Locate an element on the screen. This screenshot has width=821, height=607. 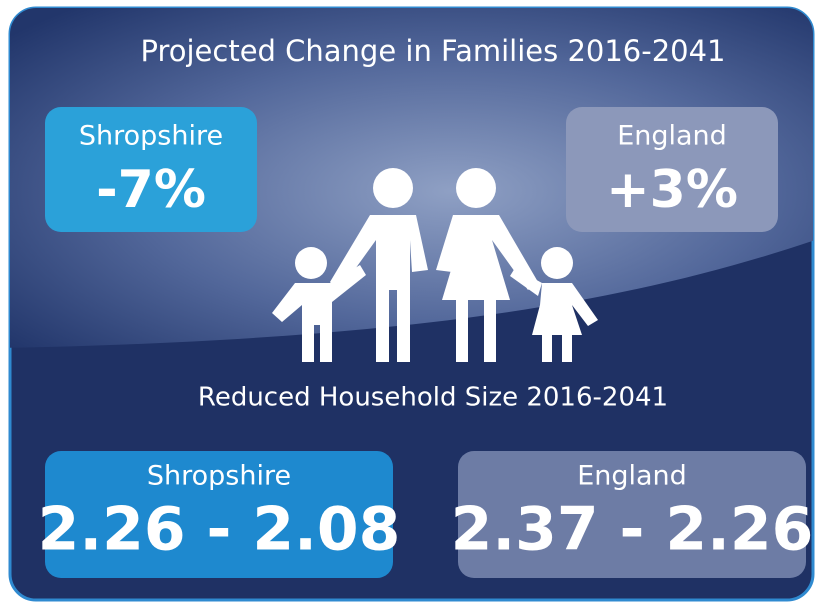
england-change-box is located at coordinates (672, 169).